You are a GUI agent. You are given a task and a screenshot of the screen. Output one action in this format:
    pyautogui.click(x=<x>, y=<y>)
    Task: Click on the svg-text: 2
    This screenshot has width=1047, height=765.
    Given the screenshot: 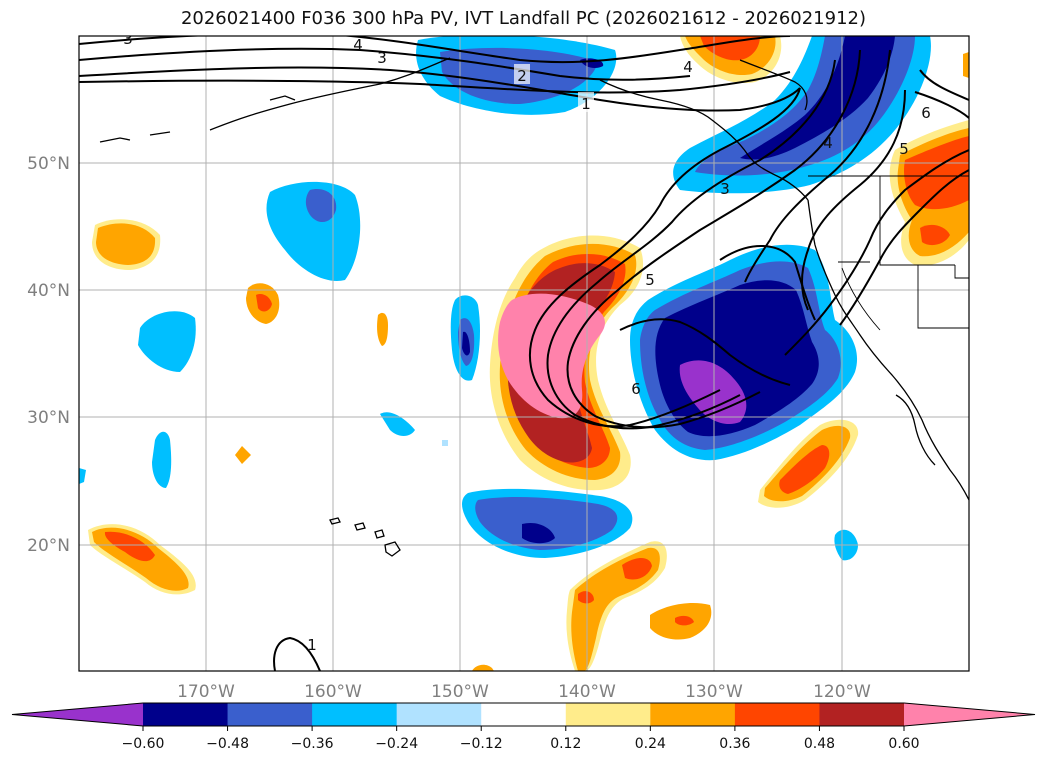 What is the action you would take?
    pyautogui.click(x=522, y=76)
    